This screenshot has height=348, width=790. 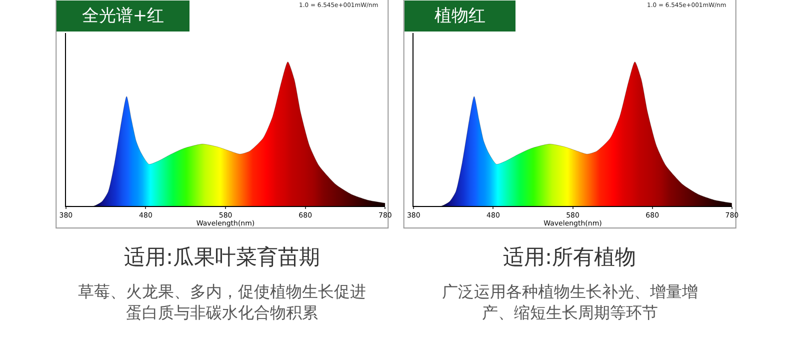 I want to click on chart-title: 植物红, so click(x=460, y=16).